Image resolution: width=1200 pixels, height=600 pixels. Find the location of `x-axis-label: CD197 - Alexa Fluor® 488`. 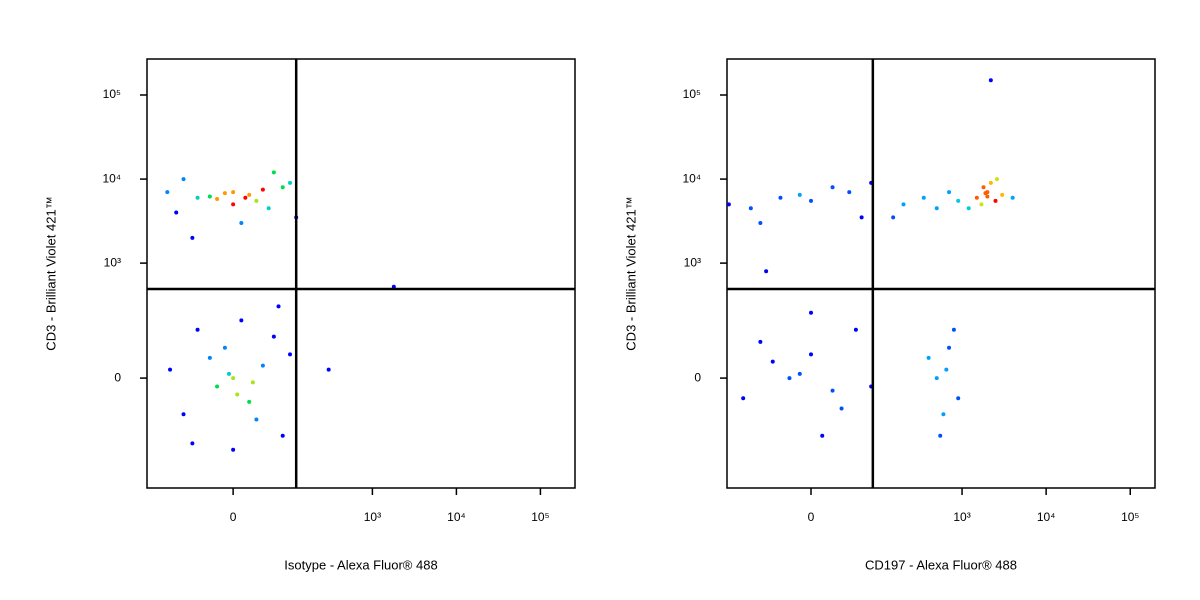

x-axis-label: CD197 - Alexa Fluor® 488 is located at coordinates (941, 564).